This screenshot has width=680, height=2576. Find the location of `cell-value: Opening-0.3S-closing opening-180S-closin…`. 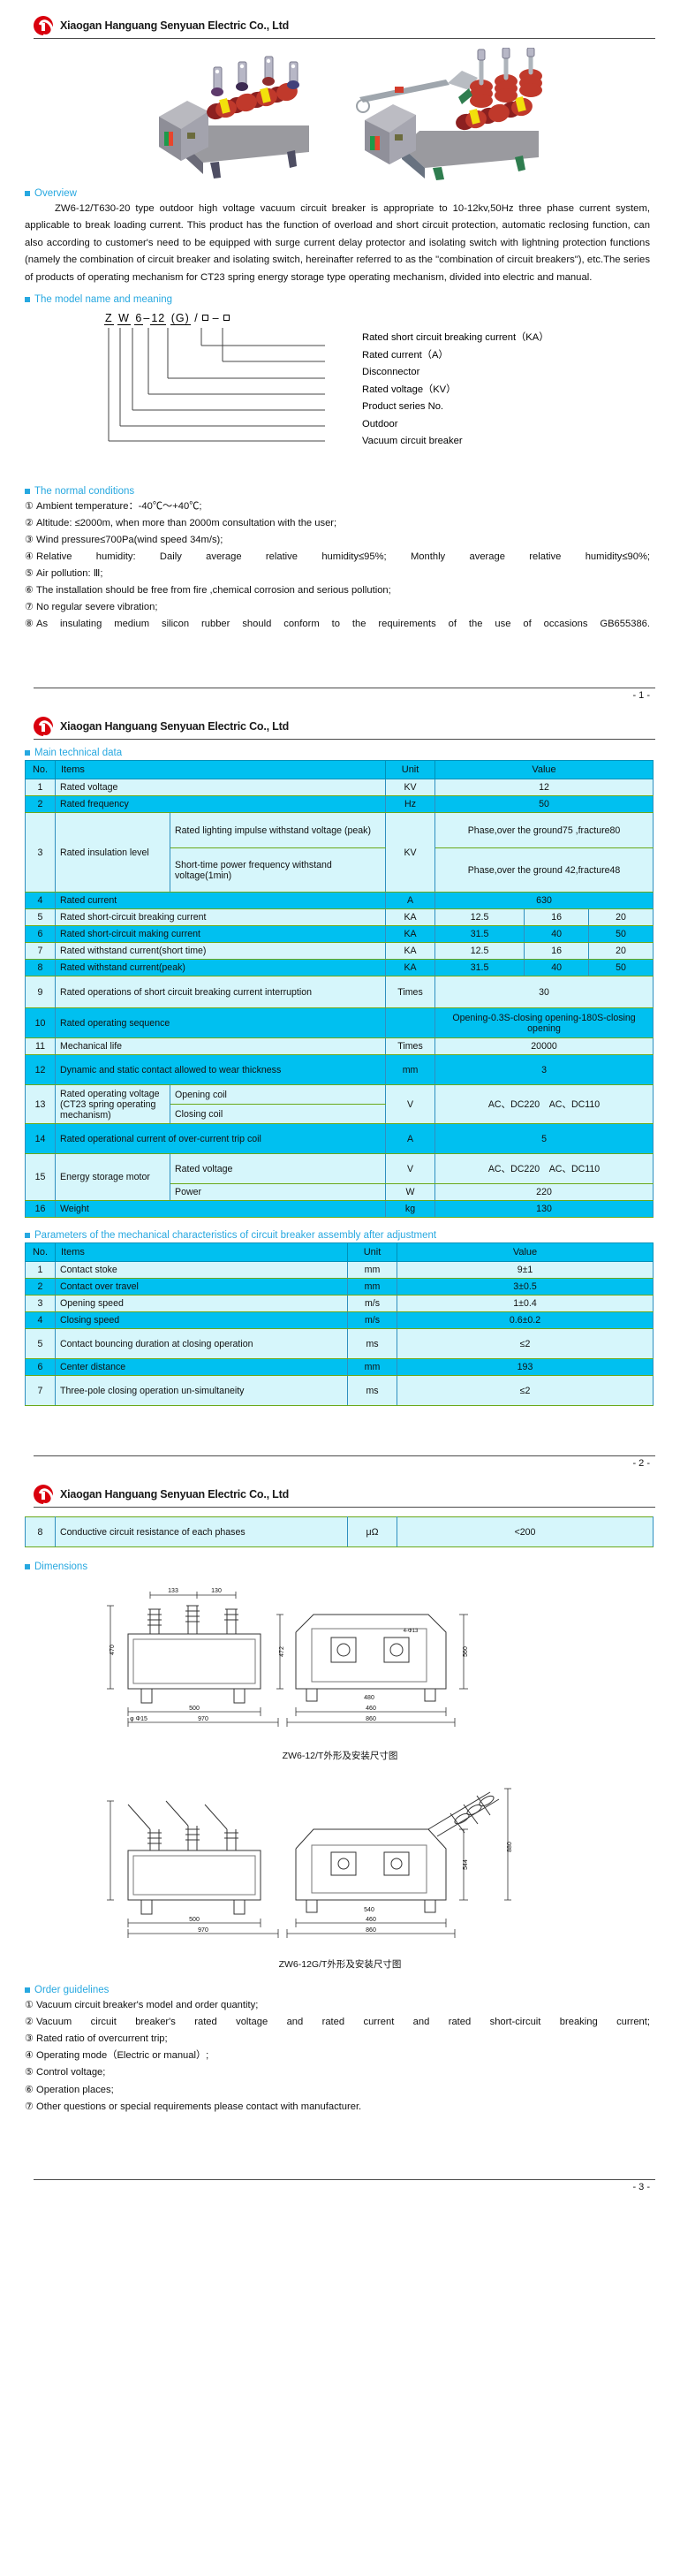

cell-value: Opening-0.3S-closing opening-180S-closin… is located at coordinates (544, 1023).